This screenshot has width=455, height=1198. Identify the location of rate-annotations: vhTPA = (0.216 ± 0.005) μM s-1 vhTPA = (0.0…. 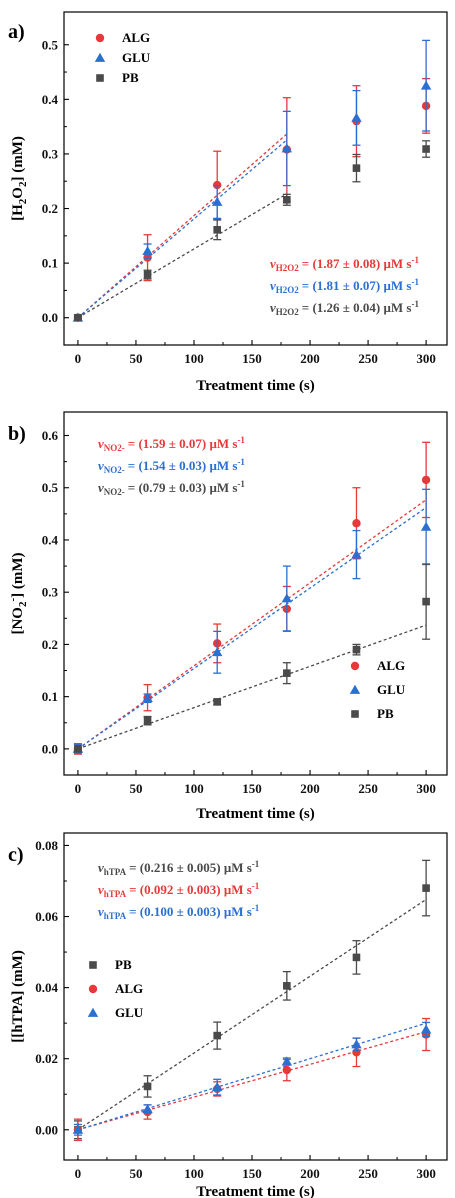
(179, 890).